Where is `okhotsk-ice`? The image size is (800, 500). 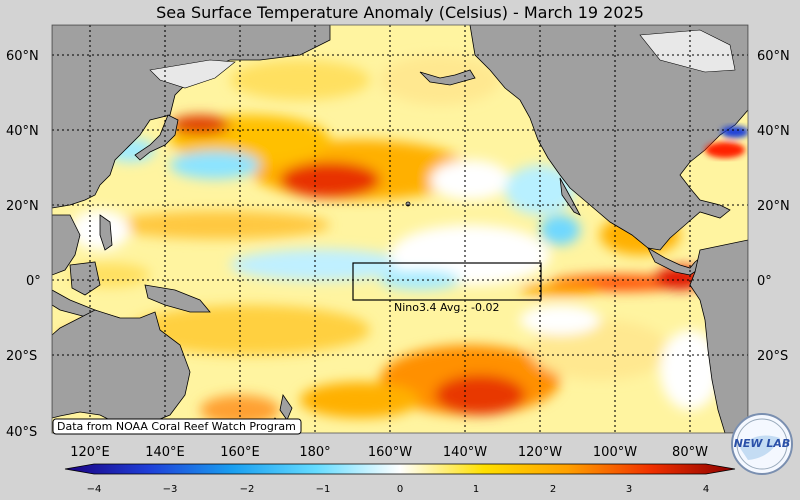 okhotsk-ice is located at coordinates (192, 74).